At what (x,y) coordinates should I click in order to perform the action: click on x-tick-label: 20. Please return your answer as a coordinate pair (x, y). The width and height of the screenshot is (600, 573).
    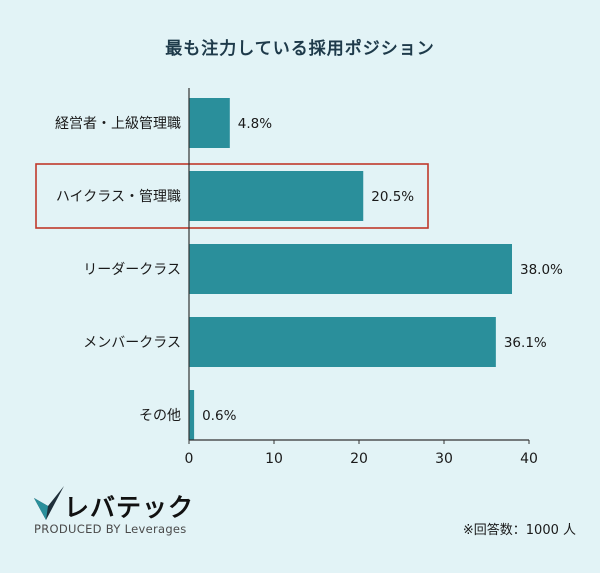
    Looking at the image, I should click on (359, 459).